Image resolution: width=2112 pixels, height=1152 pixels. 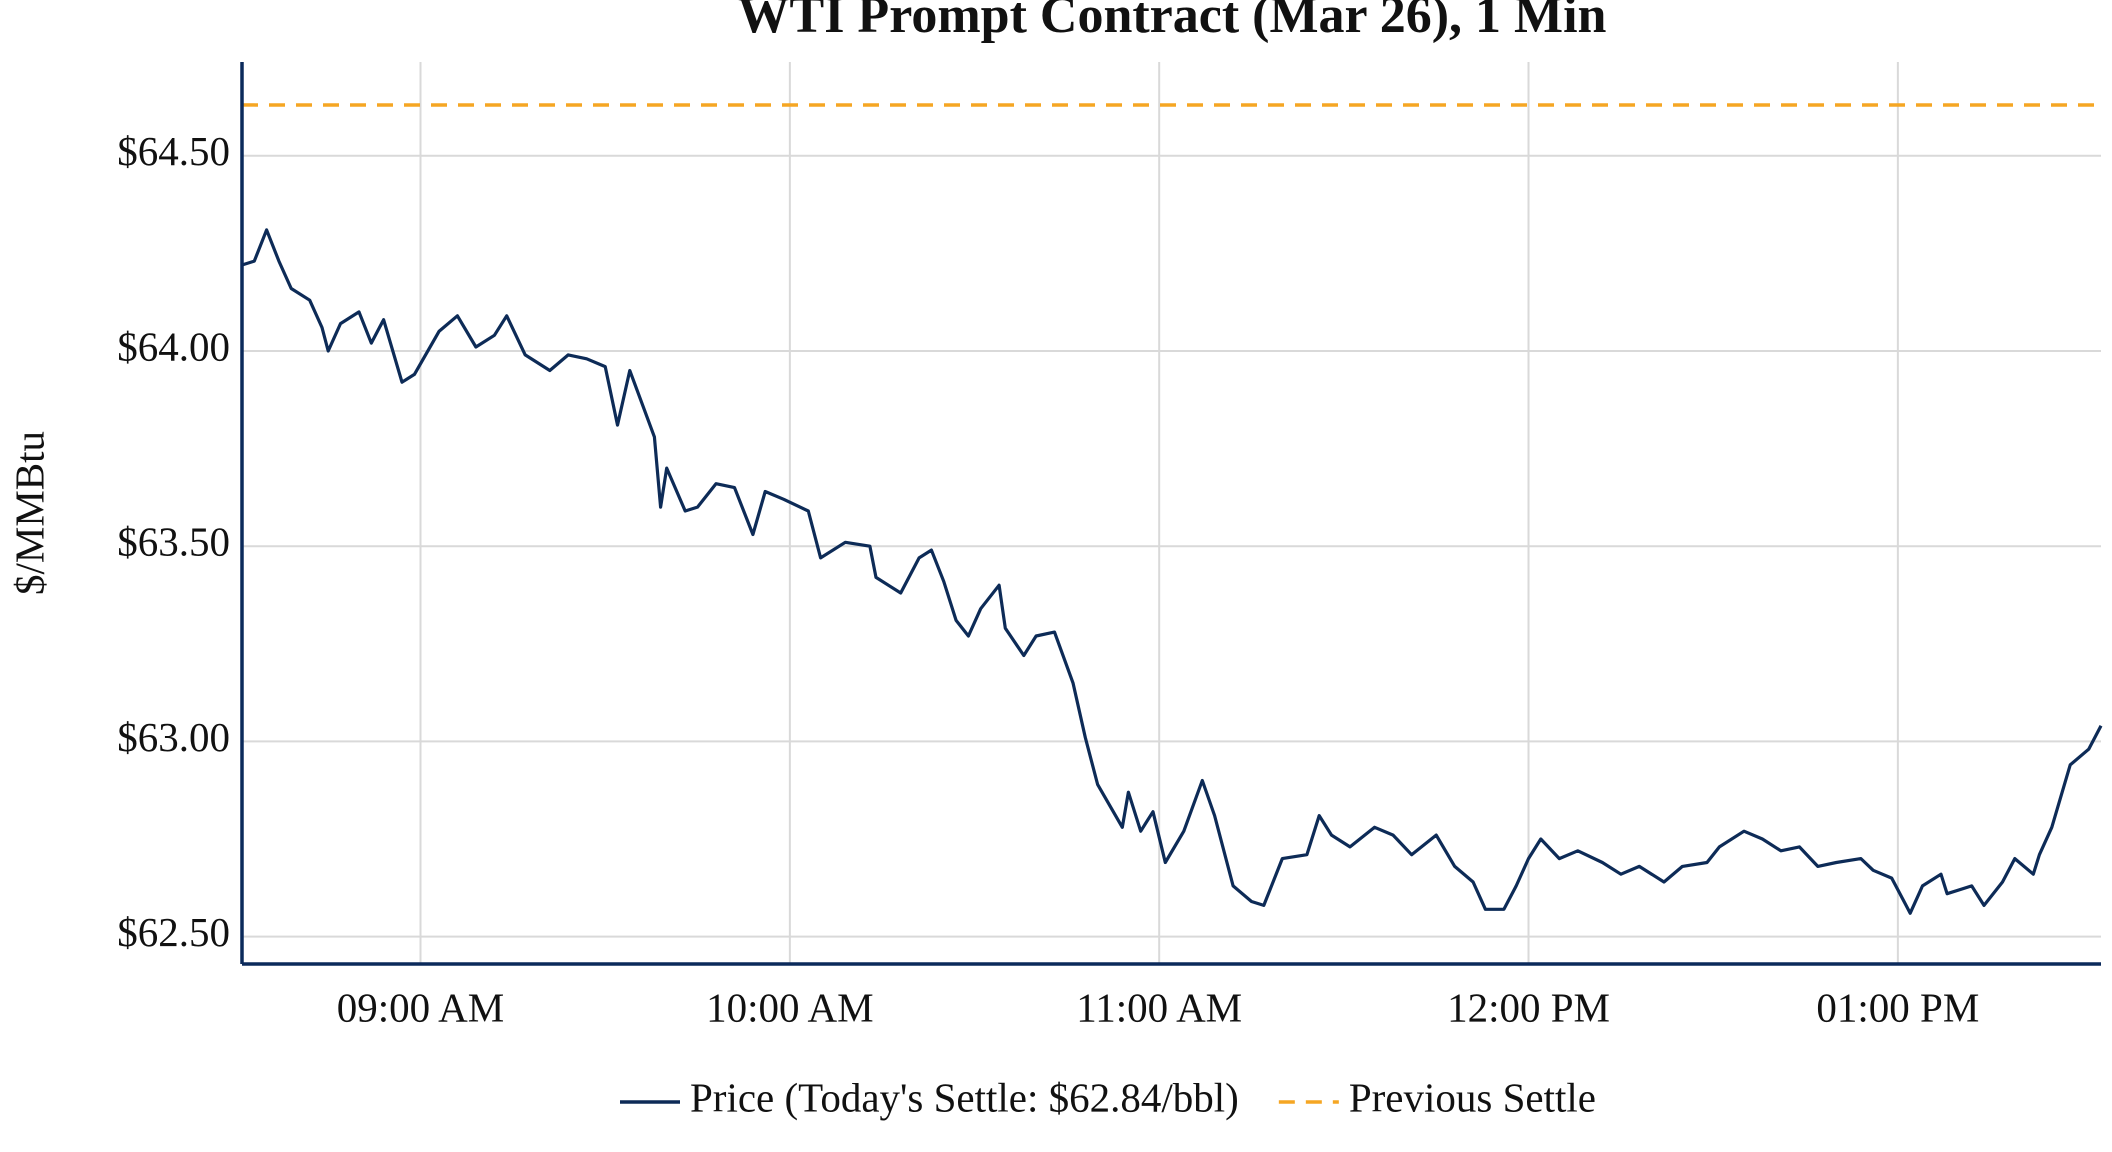 I want to click on y-tick-label: $64.00, so click(x=173, y=346).